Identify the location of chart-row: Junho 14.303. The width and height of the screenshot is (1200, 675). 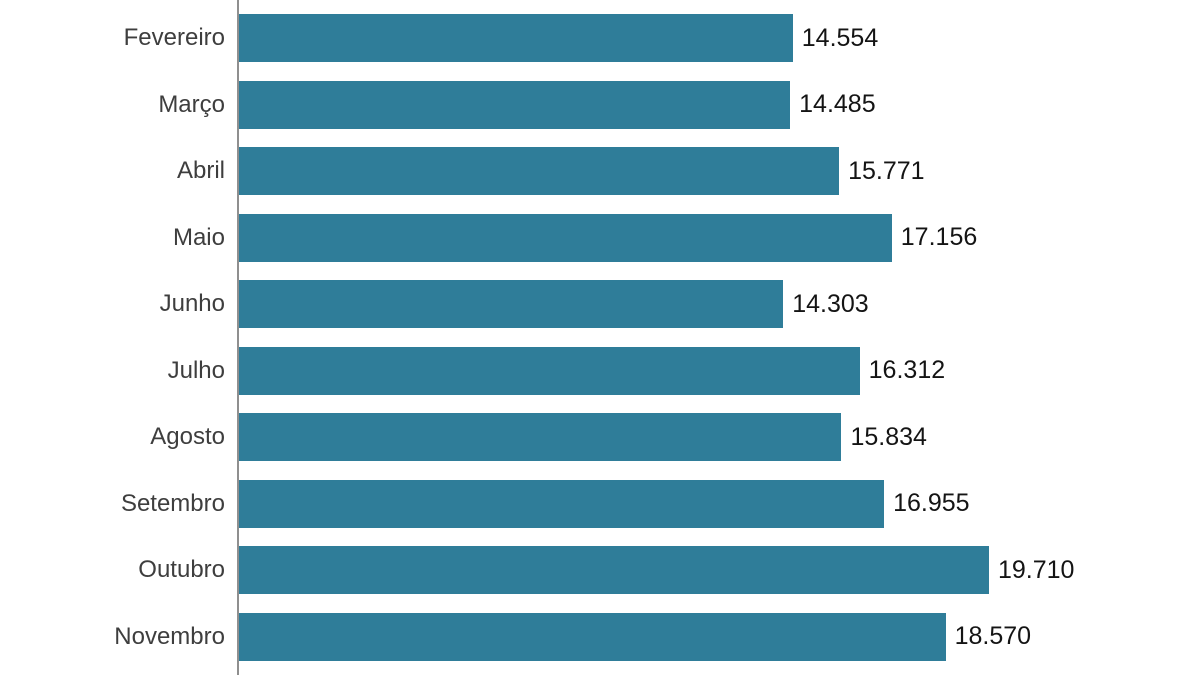
(600, 304).